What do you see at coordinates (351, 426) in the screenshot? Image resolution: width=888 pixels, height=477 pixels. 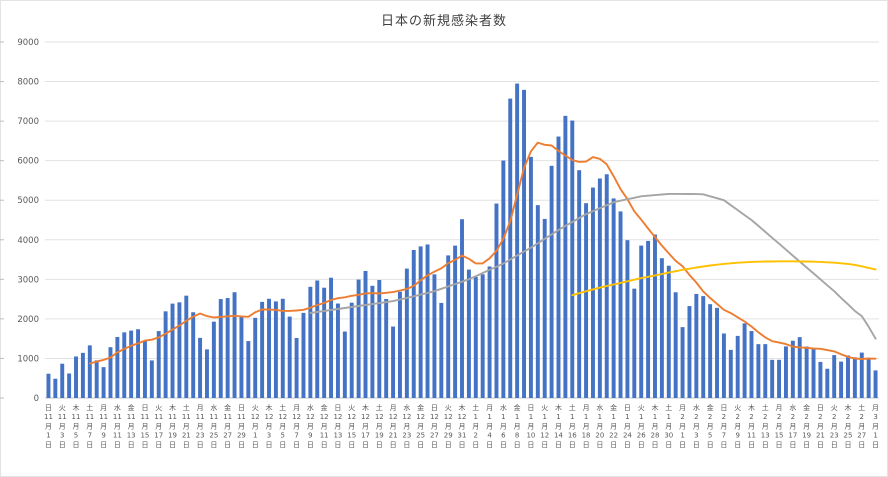 I see `x-axis-label: 火 12 月 15 日` at bounding box center [351, 426].